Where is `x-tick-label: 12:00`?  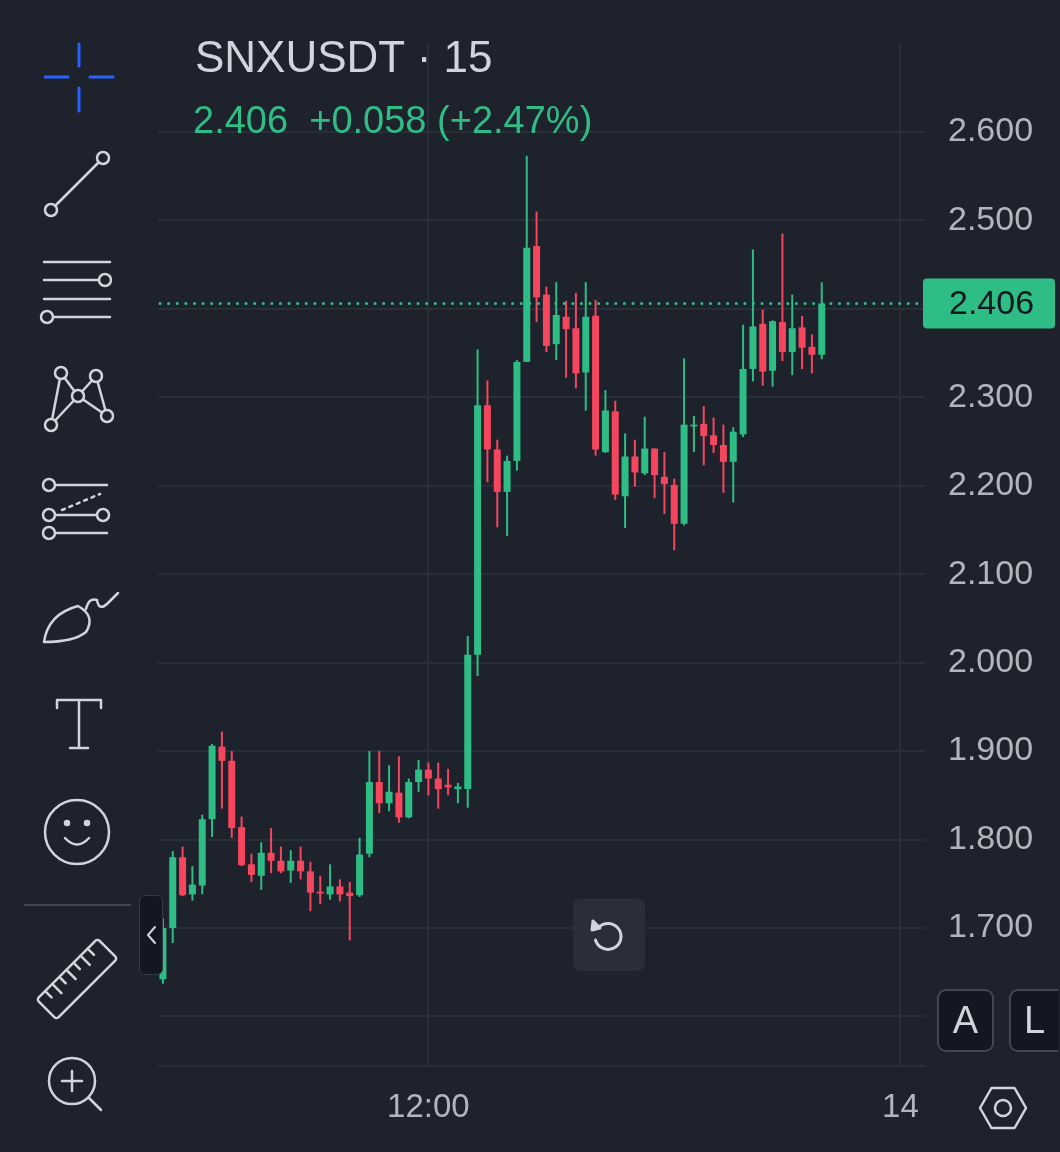
x-tick-label: 12:00 is located at coordinates (428, 1105).